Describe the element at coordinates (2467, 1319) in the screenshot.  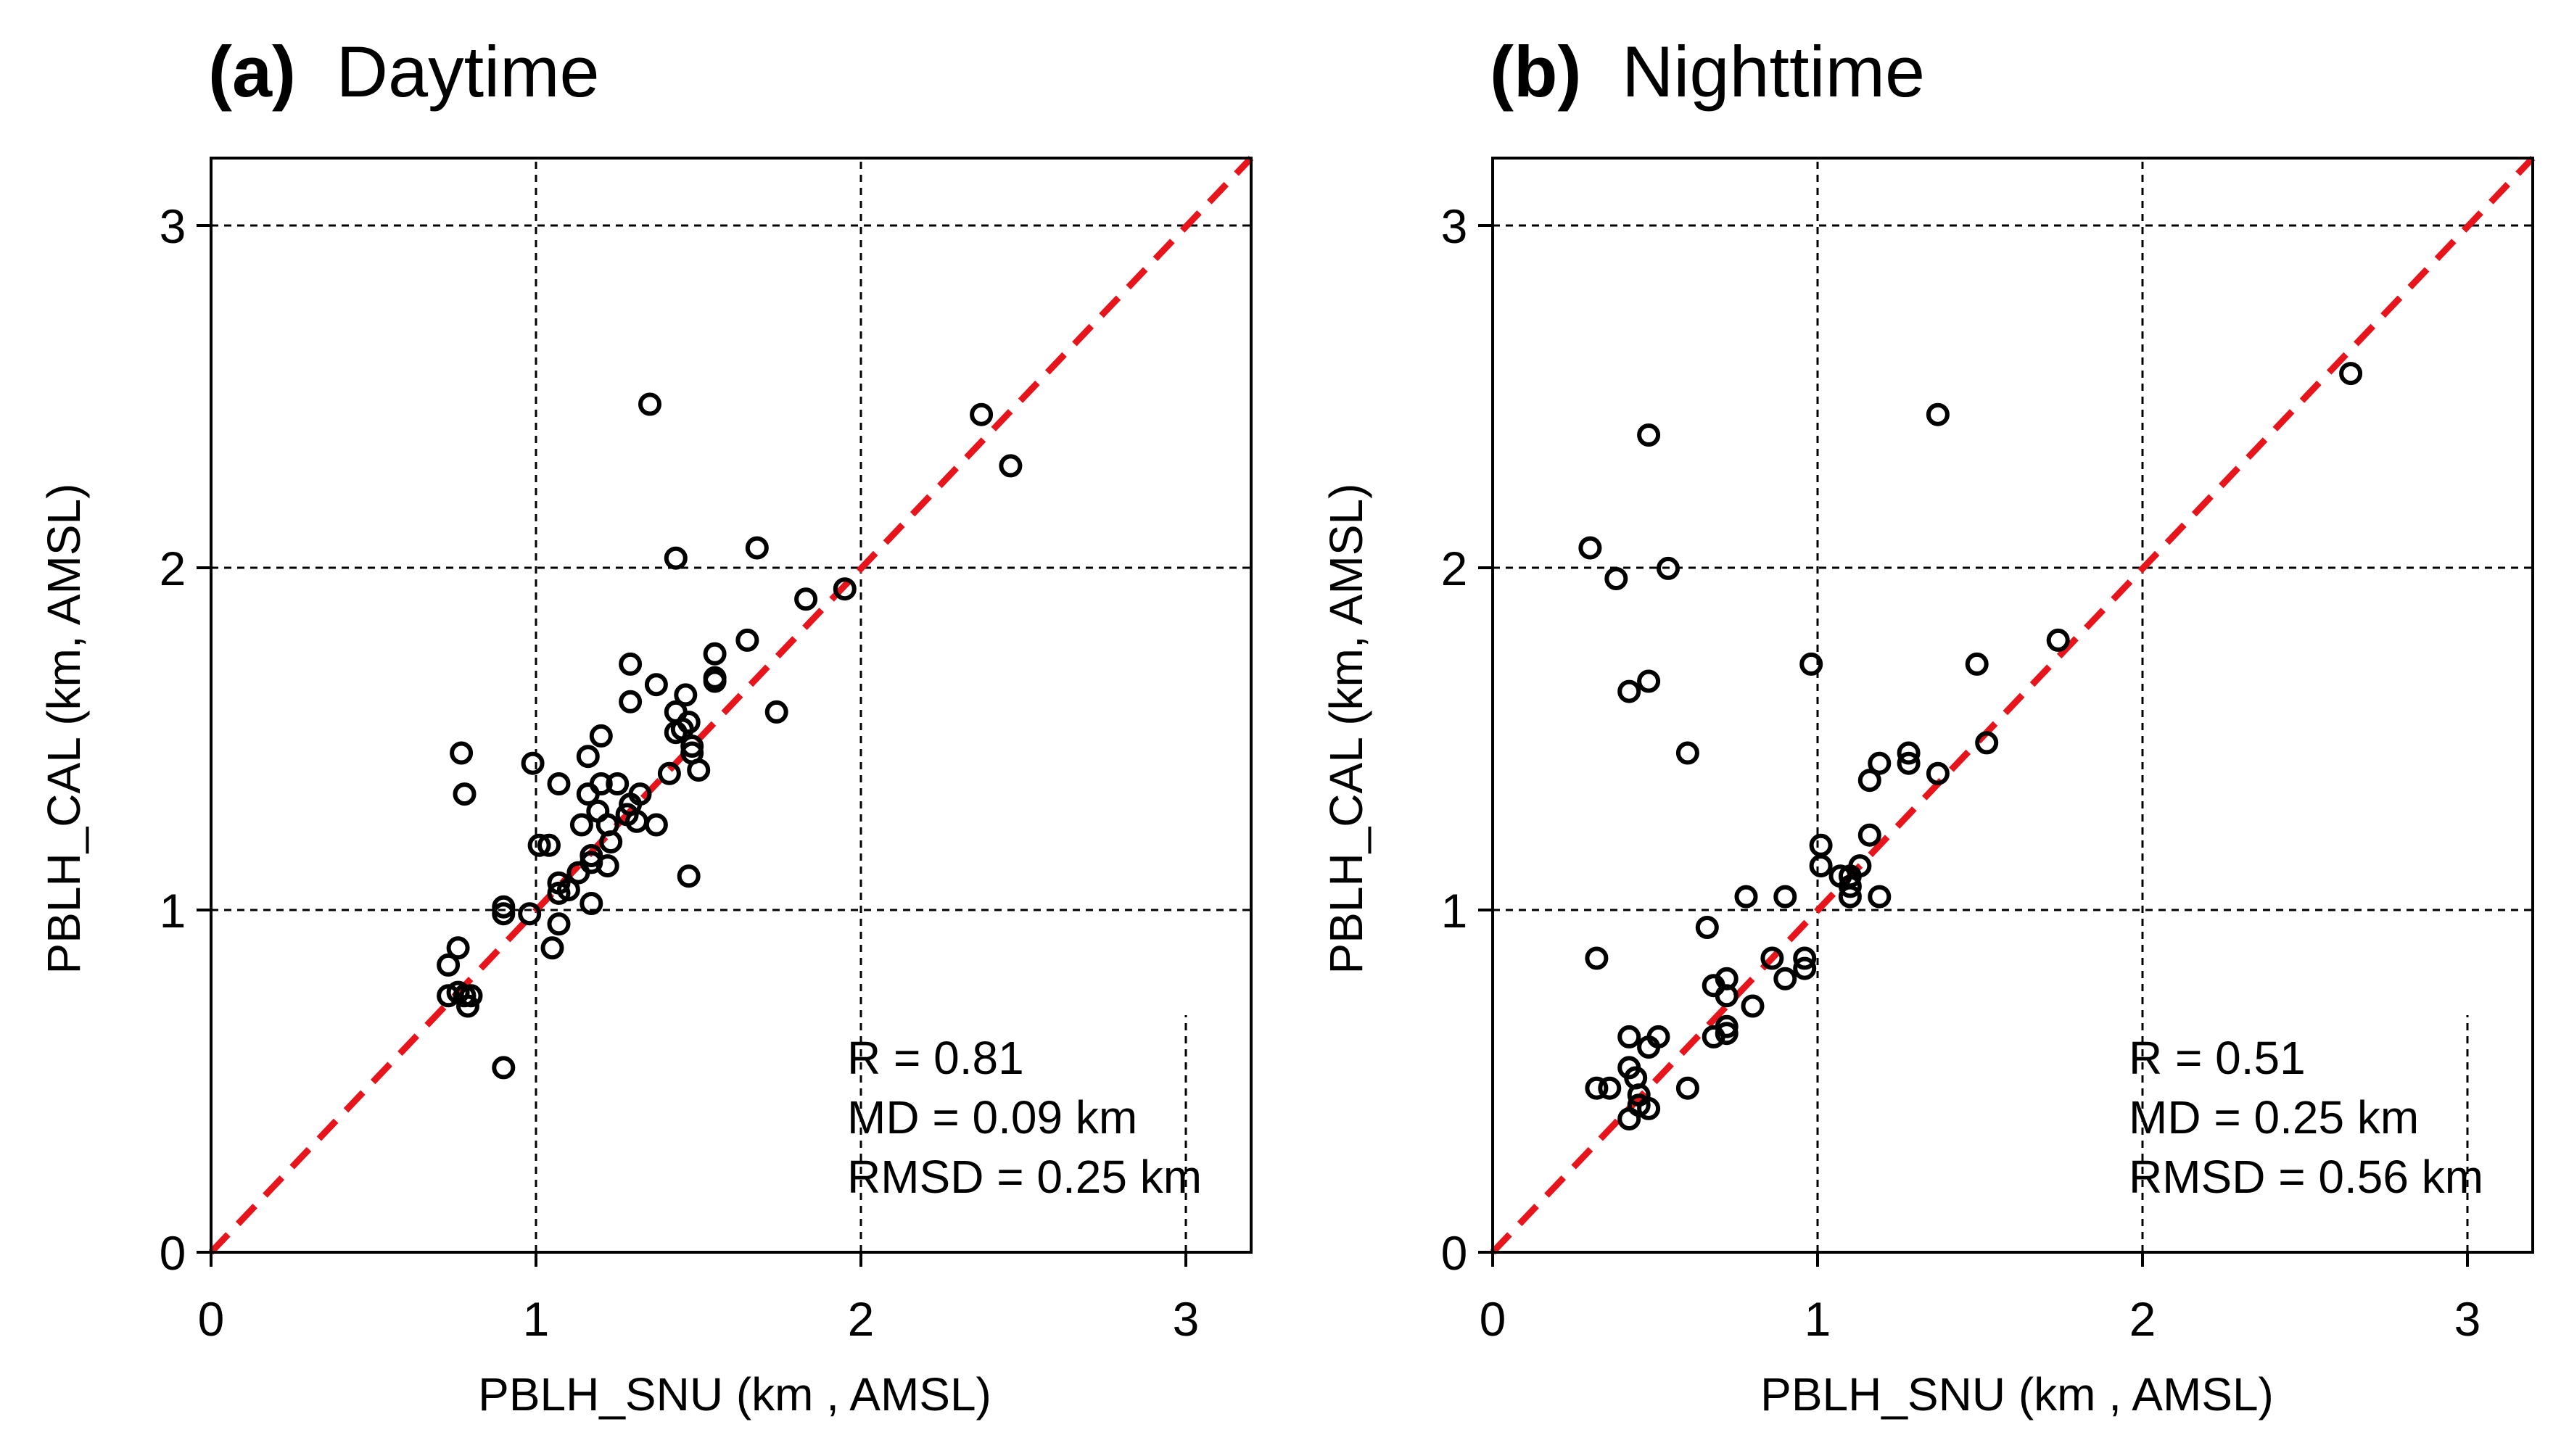
I see `panel-b-xtick-label-3: 3` at that location.